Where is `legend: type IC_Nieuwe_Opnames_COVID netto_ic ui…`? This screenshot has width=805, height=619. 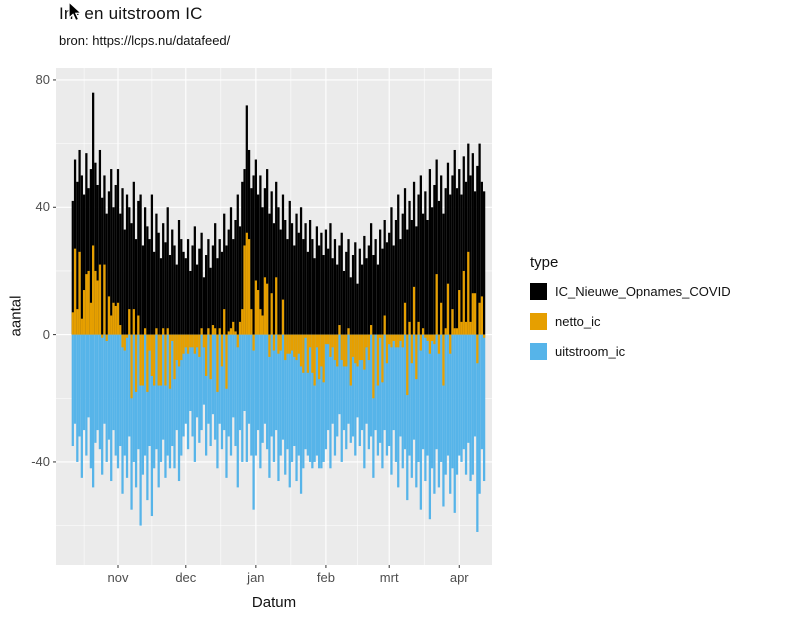 legend: type IC_Nieuwe_Opnames_COVID netto_ic ui… is located at coordinates (630, 313).